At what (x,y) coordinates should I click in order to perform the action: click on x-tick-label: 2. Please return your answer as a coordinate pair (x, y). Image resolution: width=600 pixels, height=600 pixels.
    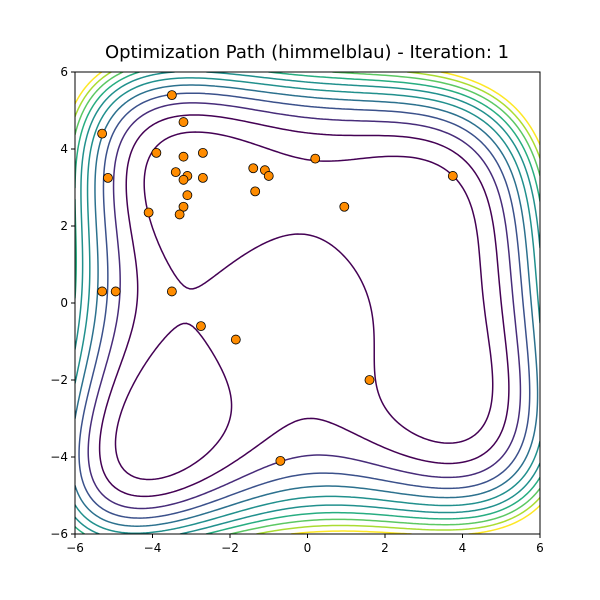
    Looking at the image, I should click on (385, 548).